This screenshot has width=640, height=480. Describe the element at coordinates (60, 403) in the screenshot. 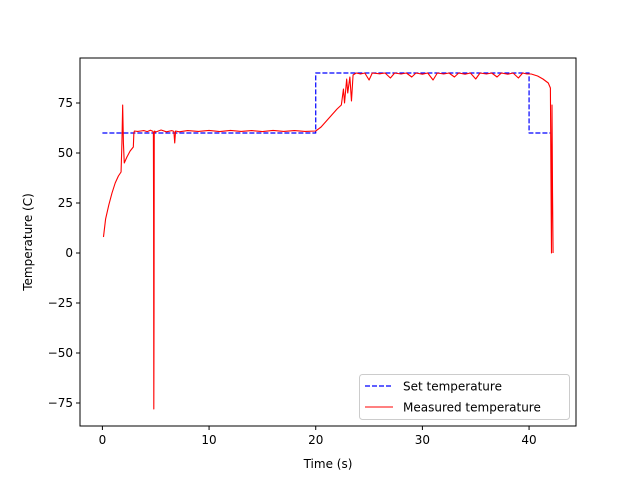

I see `y-tick-label: −75` at that location.